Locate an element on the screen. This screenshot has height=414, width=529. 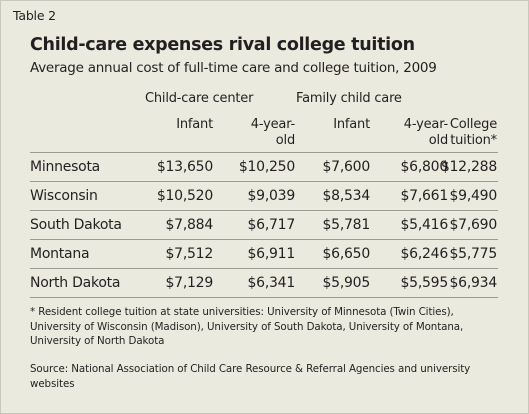
row-label: South Dakota is located at coordinates (76, 225).